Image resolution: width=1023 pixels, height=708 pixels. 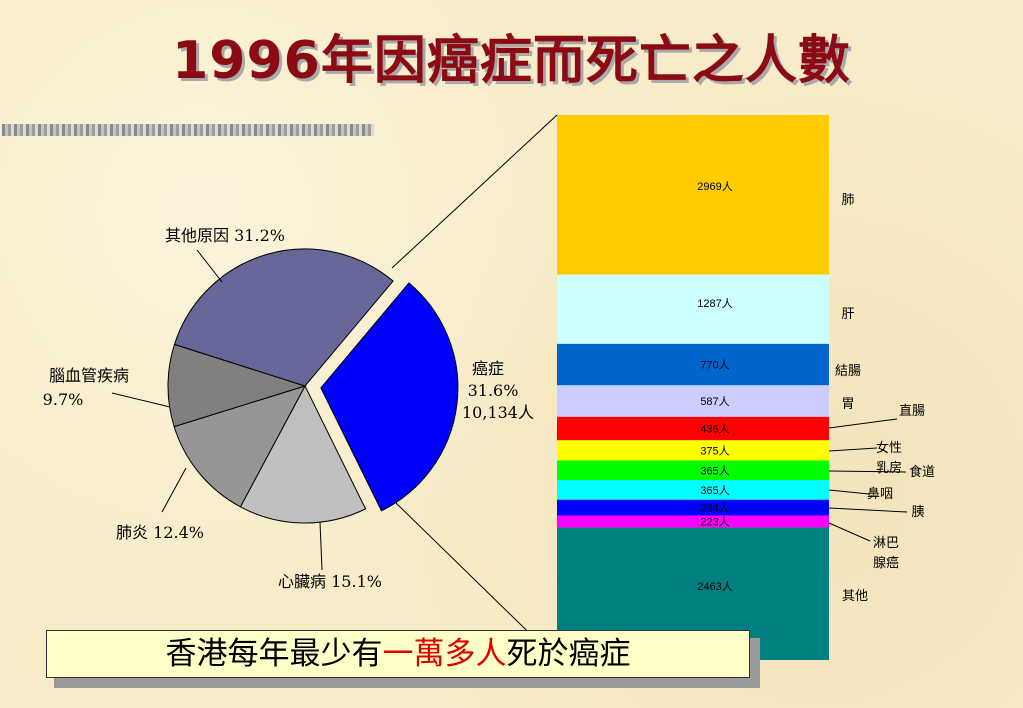 I want to click on bar-value-label-1: 2969人, so click(x=714, y=186).